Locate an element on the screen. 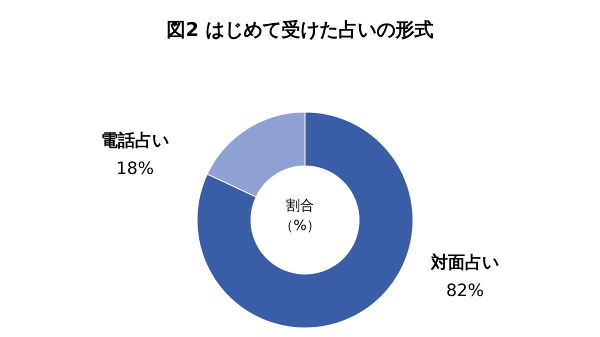 The height and width of the screenshot is (337, 600). text: 割合 is located at coordinates (300, 206).